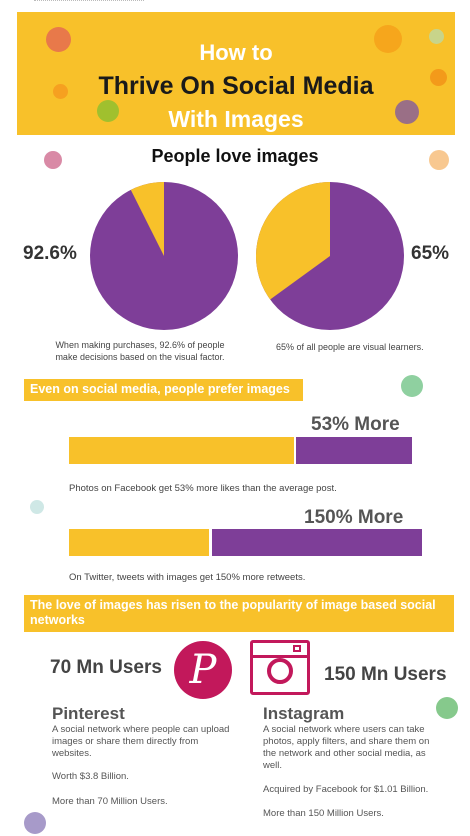 This screenshot has width=470, height=836. Describe the element at coordinates (297, 648) in the screenshot. I see `instagram-logo-viewfinder` at that location.